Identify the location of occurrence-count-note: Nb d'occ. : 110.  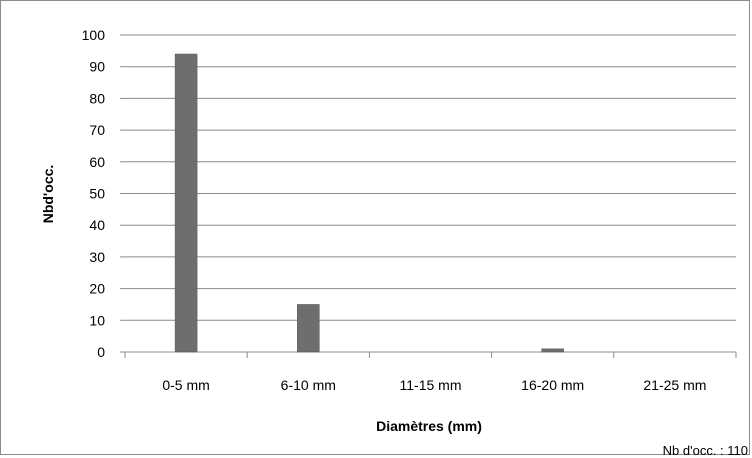
(705, 450).